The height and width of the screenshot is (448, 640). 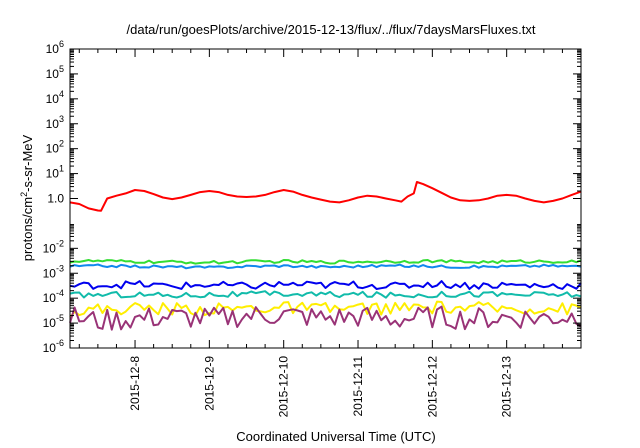 I want to click on x-tick-label: 2015-12-10, so click(x=284, y=387).